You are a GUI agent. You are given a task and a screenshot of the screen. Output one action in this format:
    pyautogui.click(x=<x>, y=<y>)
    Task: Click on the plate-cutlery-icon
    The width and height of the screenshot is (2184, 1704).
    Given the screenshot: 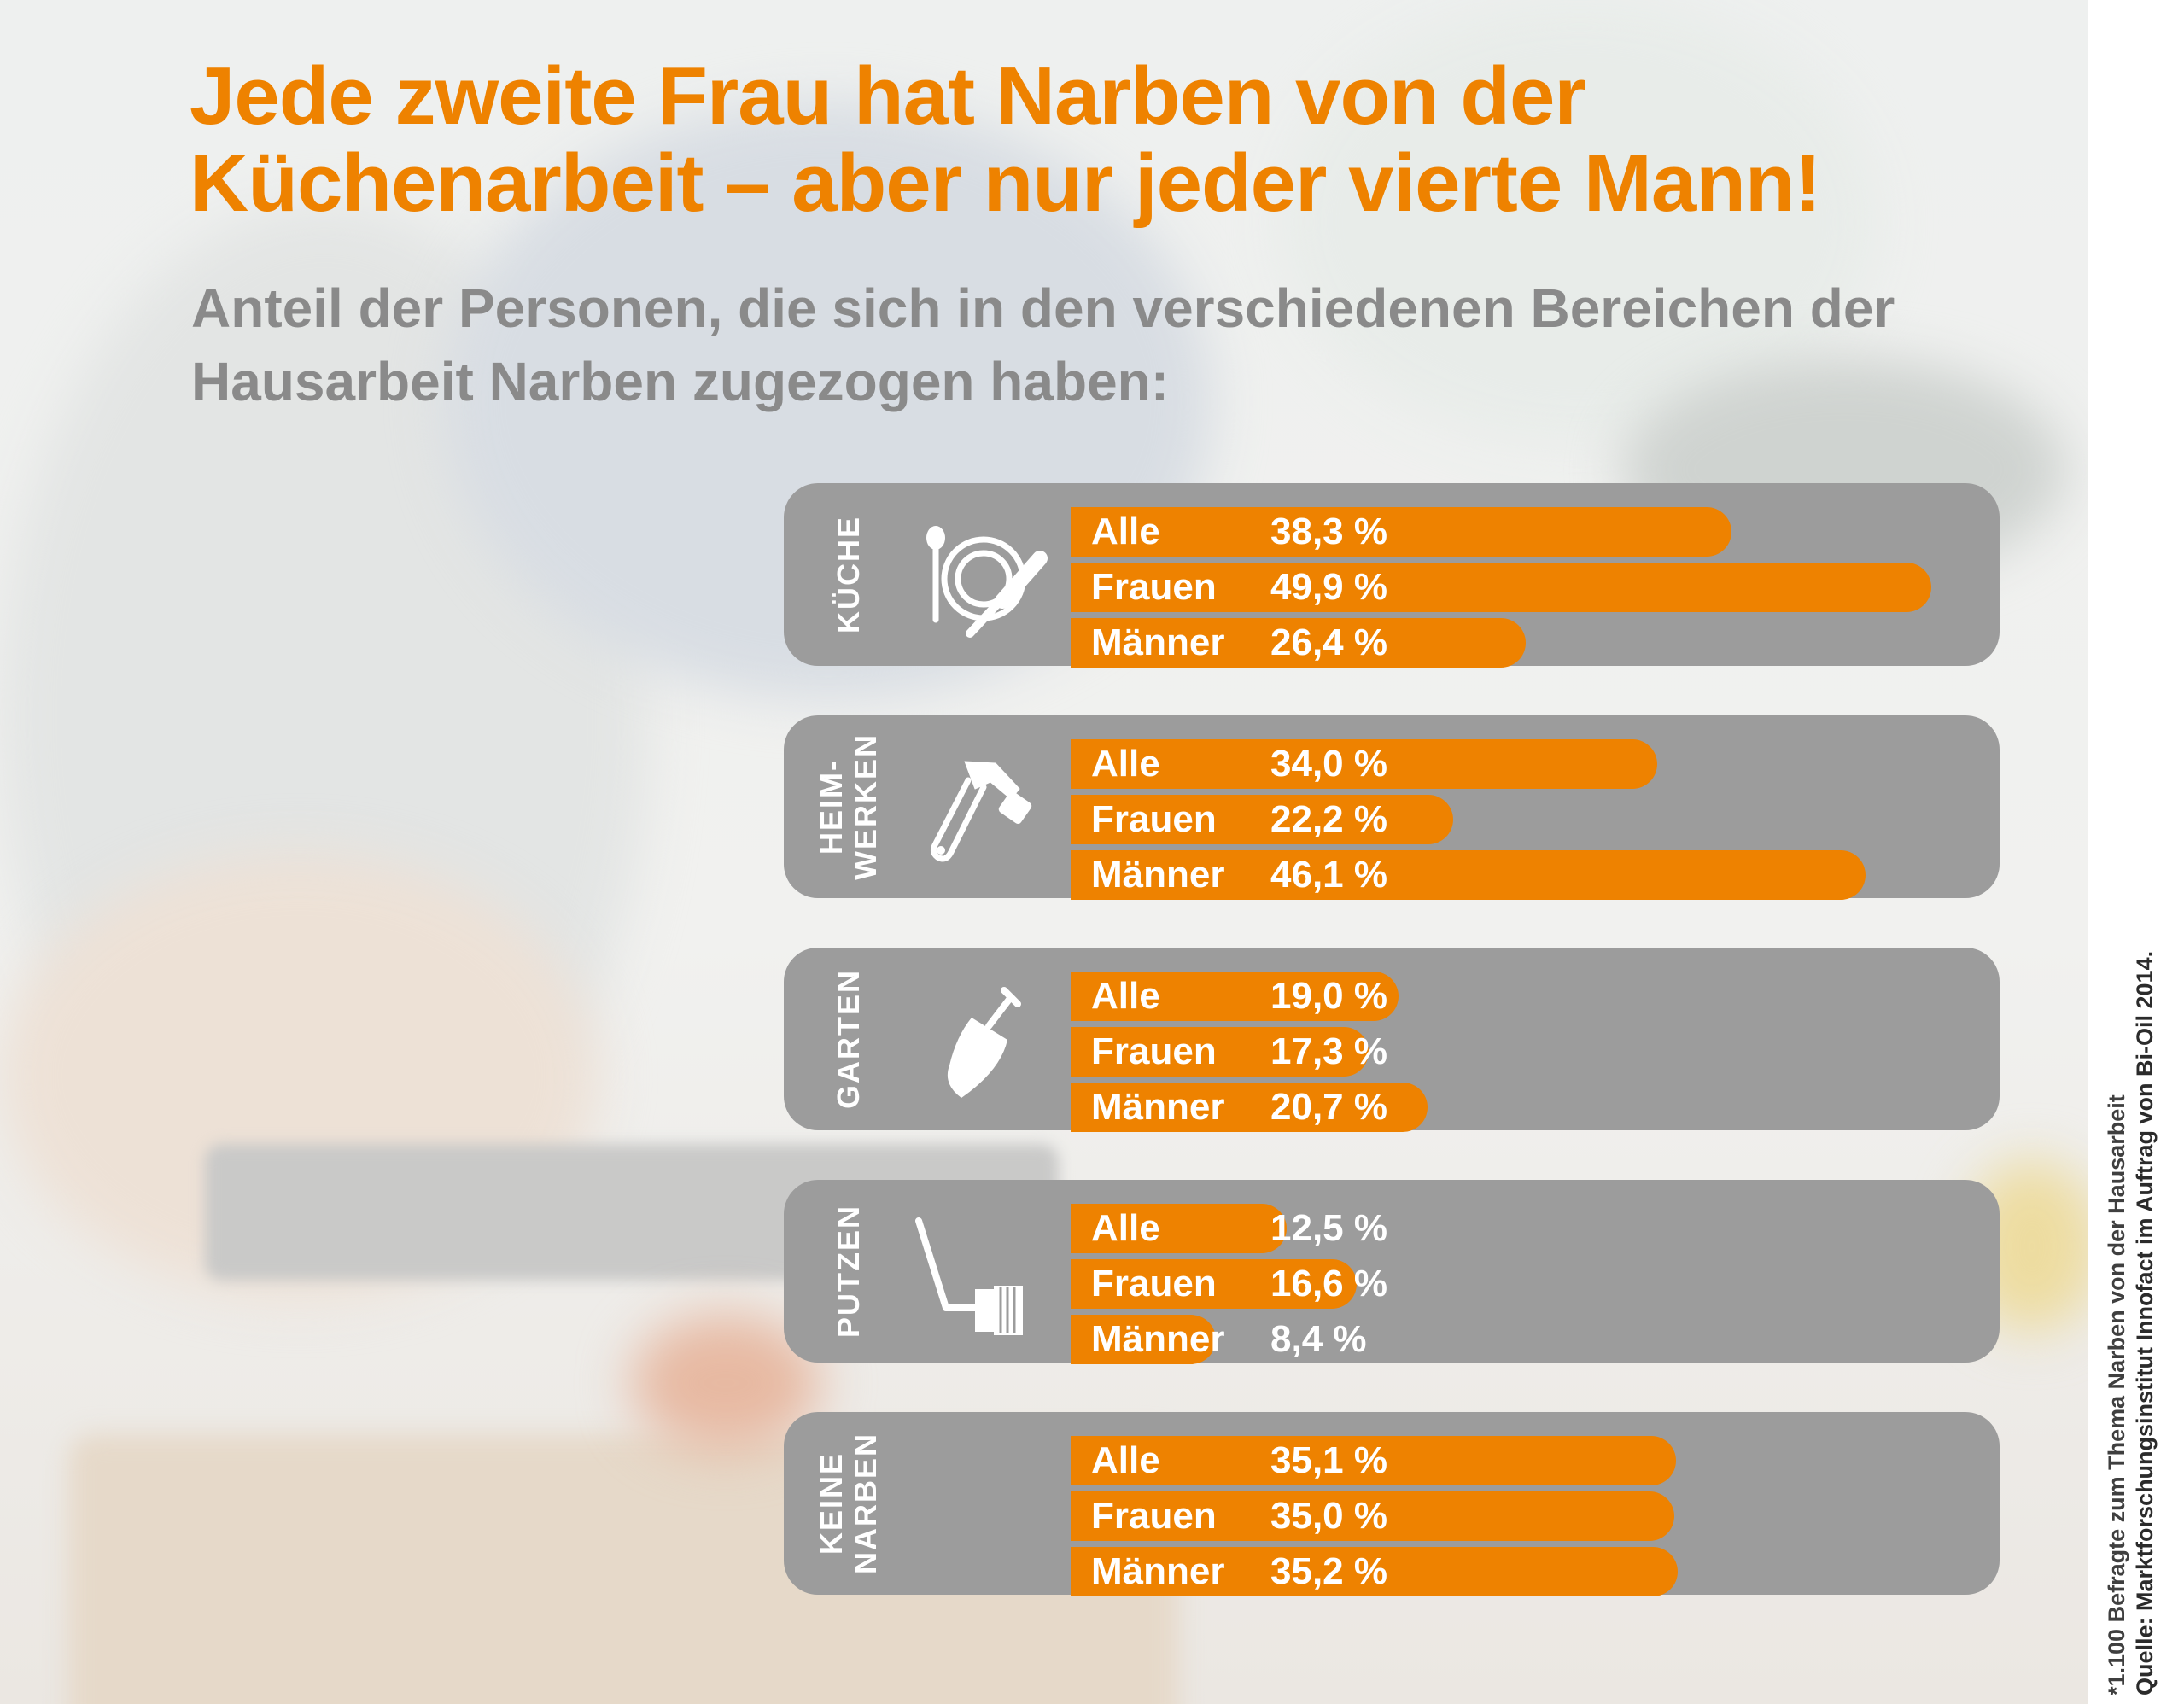 What is the action you would take?
    pyautogui.click(x=987, y=582)
    